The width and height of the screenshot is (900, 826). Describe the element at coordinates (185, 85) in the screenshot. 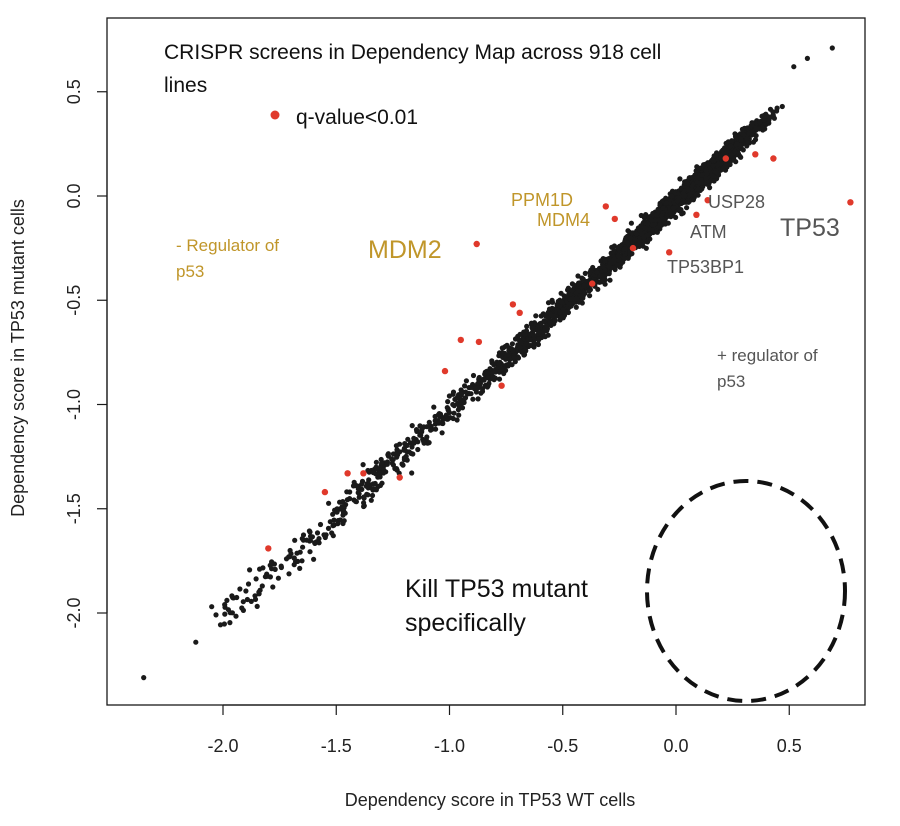

I see `chart-title-line-2: lines` at that location.